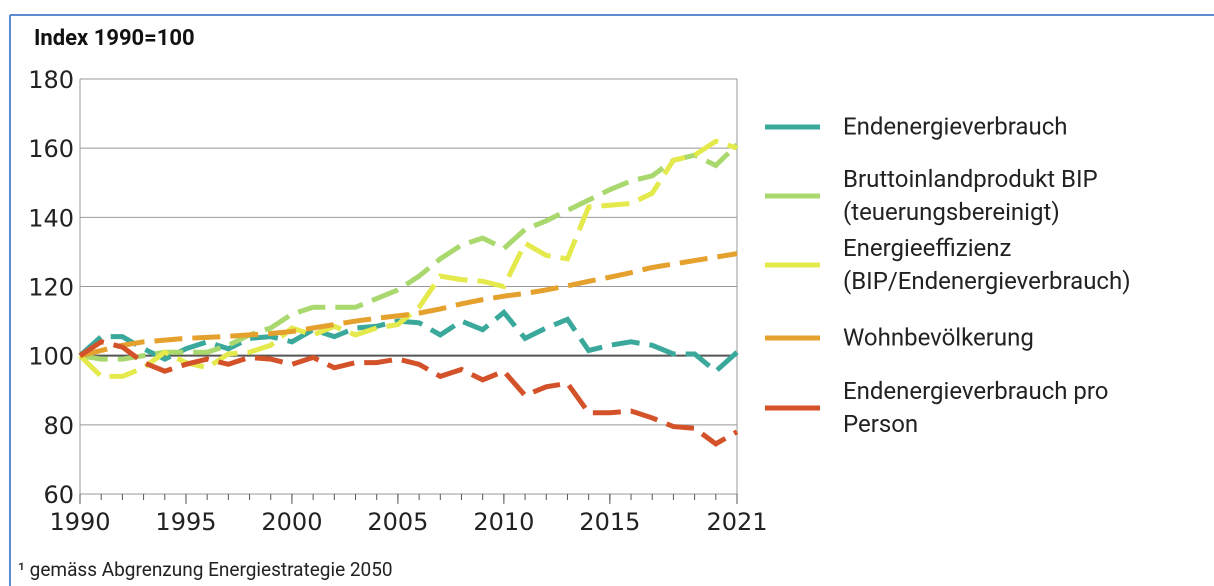 The width and height of the screenshot is (1214, 586). I want to click on x-tick-label: 2005, so click(397, 522).